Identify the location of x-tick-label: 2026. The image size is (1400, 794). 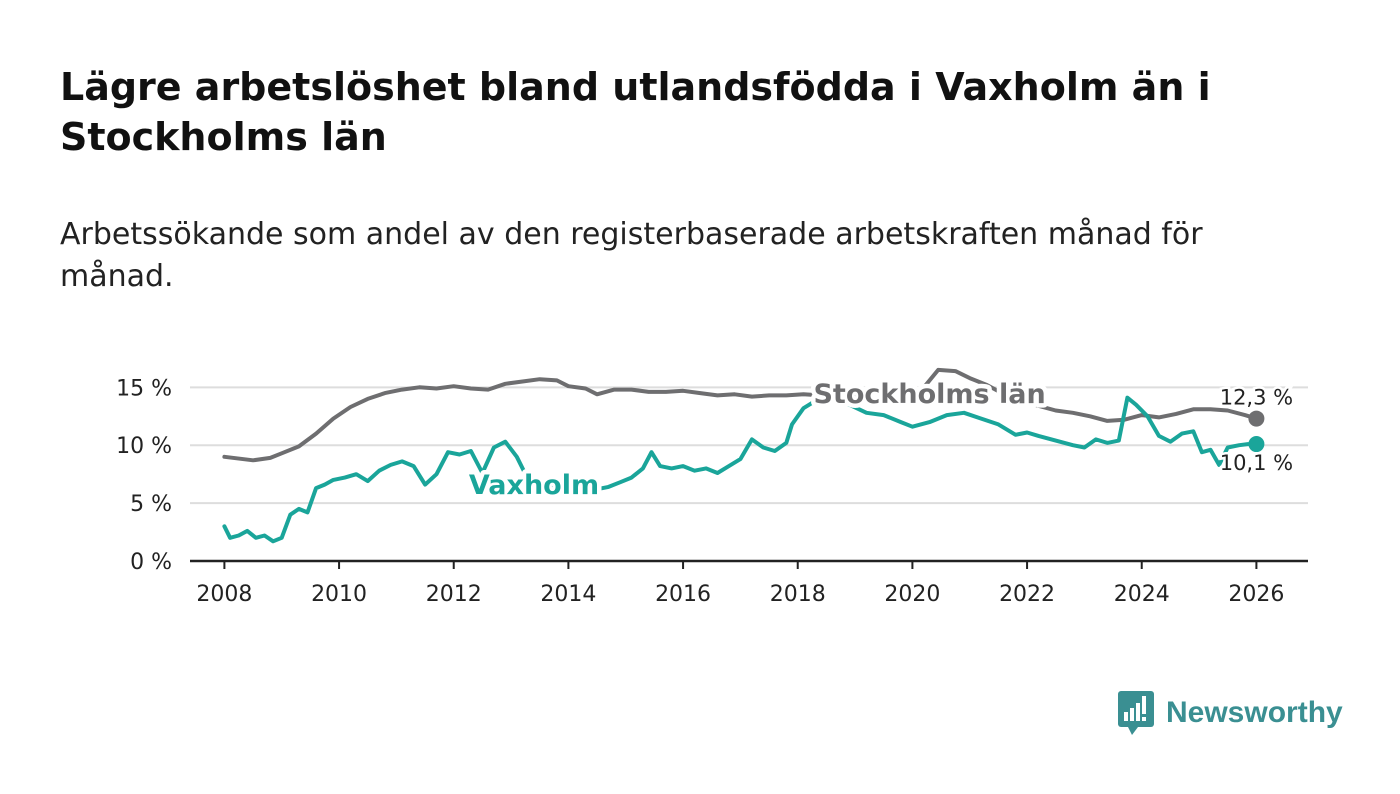
(1256, 594).